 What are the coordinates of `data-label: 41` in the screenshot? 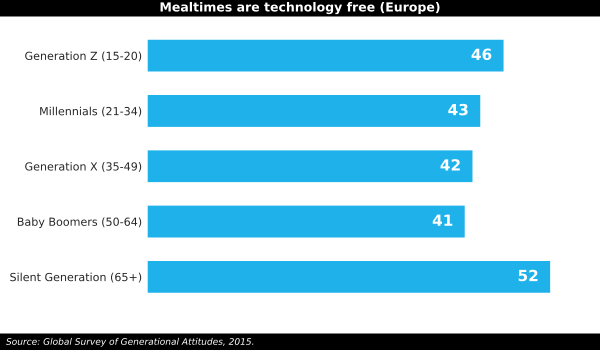 It's located at (442, 220).